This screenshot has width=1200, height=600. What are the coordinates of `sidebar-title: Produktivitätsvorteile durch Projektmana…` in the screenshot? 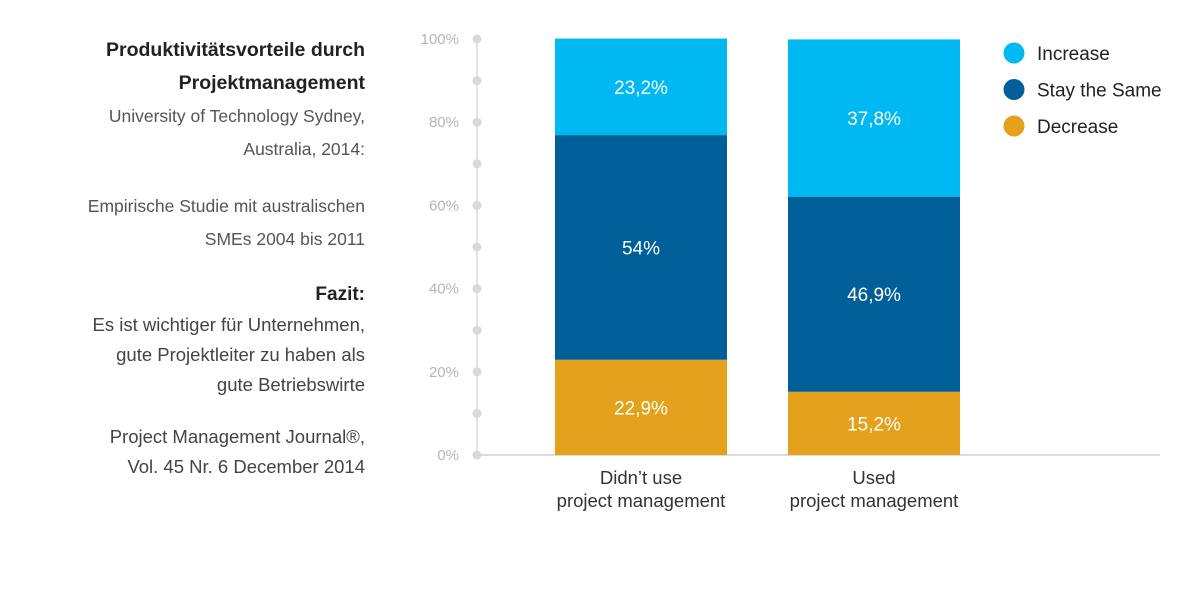 It's located at (192, 67).